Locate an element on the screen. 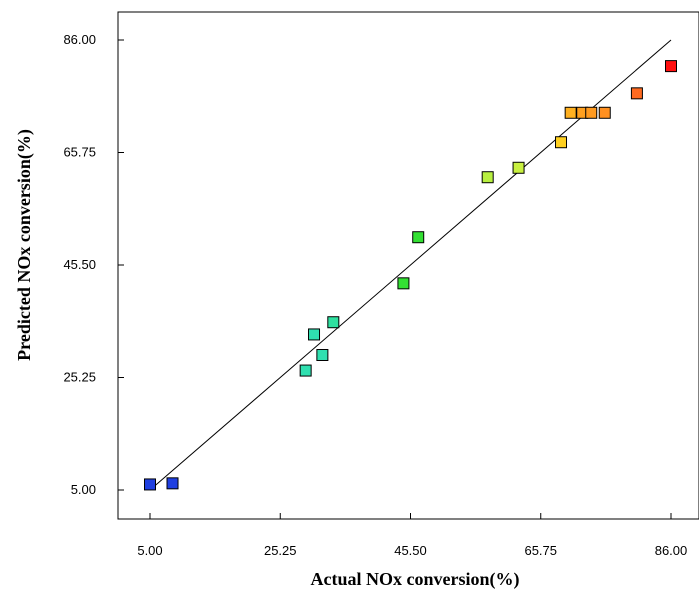 The image size is (699, 592). y-axis-ticks: 5.00 25.25 45.50 65.75 86.00 is located at coordinates (93, 264).